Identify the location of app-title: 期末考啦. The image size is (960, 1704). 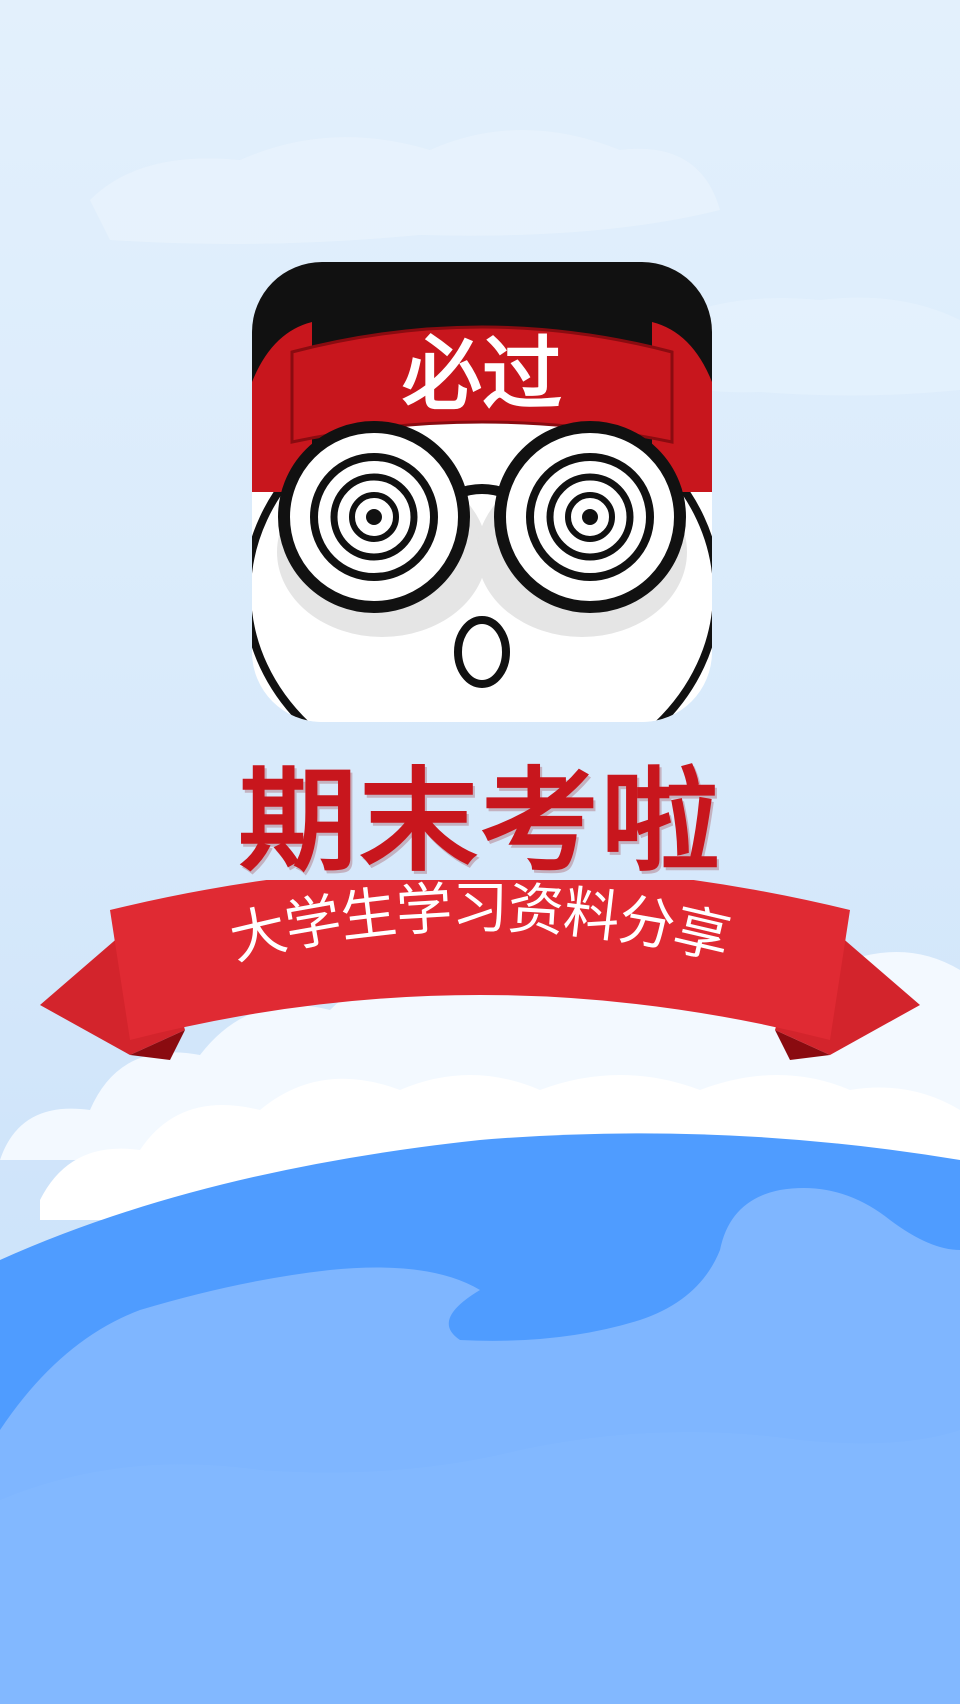
(480, 822).